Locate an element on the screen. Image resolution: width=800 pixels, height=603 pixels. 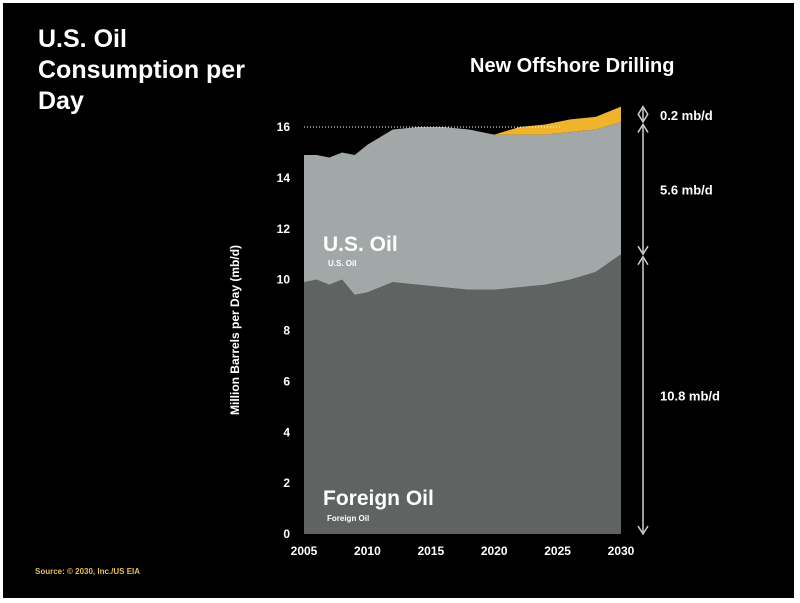
foreign-oil-area-sublabel: Foreign Oil is located at coordinates (348, 518).